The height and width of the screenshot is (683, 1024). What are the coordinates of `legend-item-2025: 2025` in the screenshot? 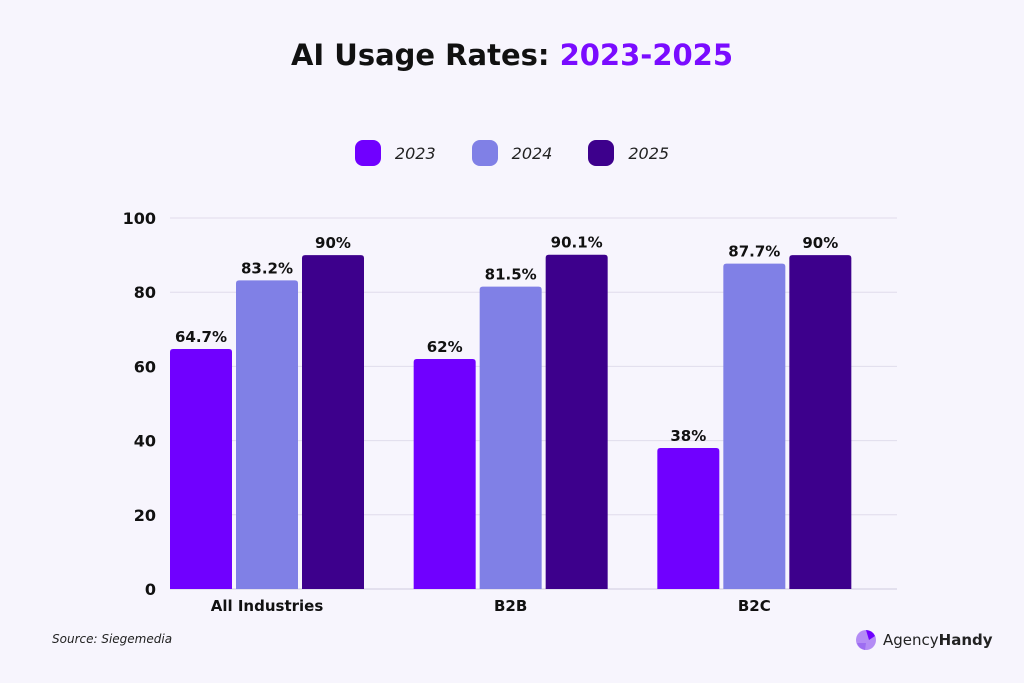 It's located at (628, 153).